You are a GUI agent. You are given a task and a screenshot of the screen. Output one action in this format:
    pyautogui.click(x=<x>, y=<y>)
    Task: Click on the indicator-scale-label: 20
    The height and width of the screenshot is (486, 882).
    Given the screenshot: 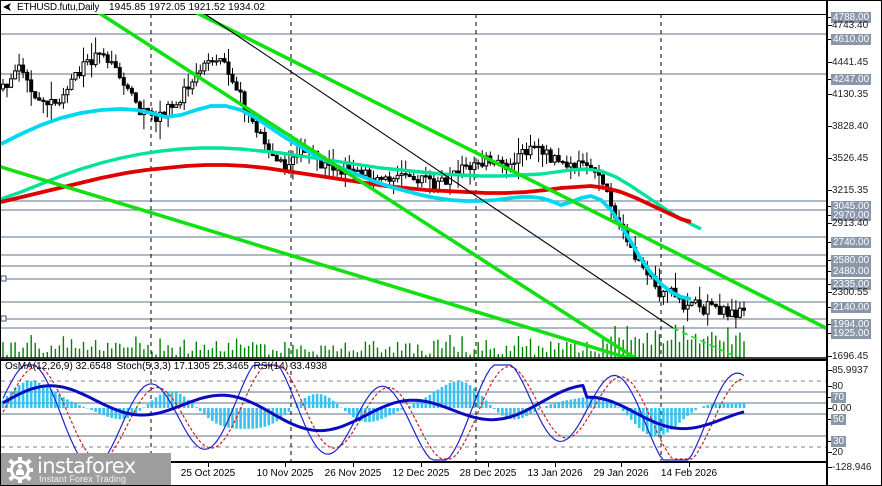 What is the action you would take?
    pyautogui.click(x=838, y=452)
    